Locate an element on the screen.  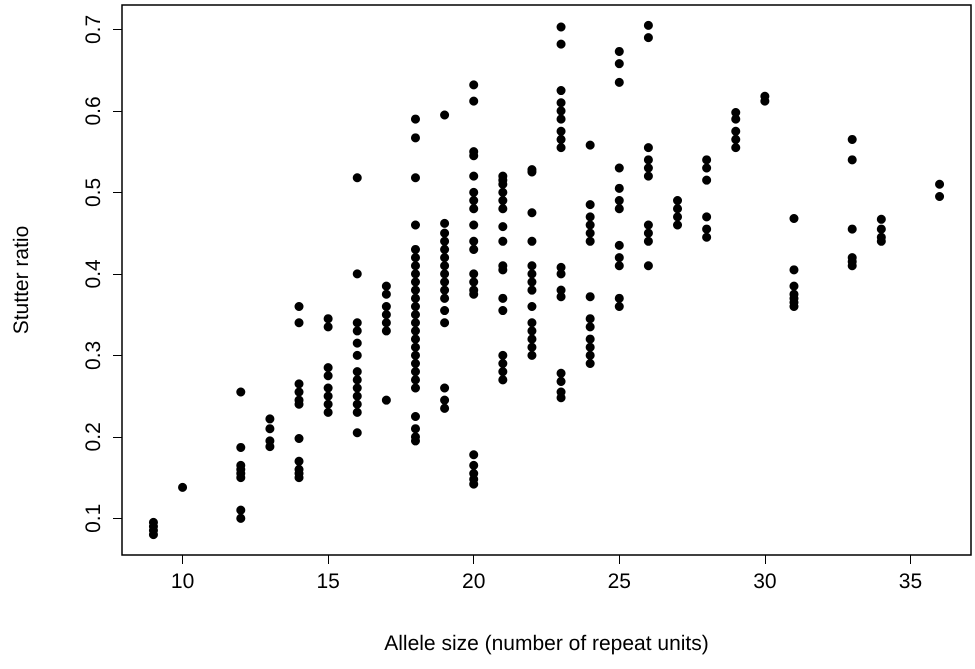
y-tick-label: 0.1 is located at coordinates (93, 518).